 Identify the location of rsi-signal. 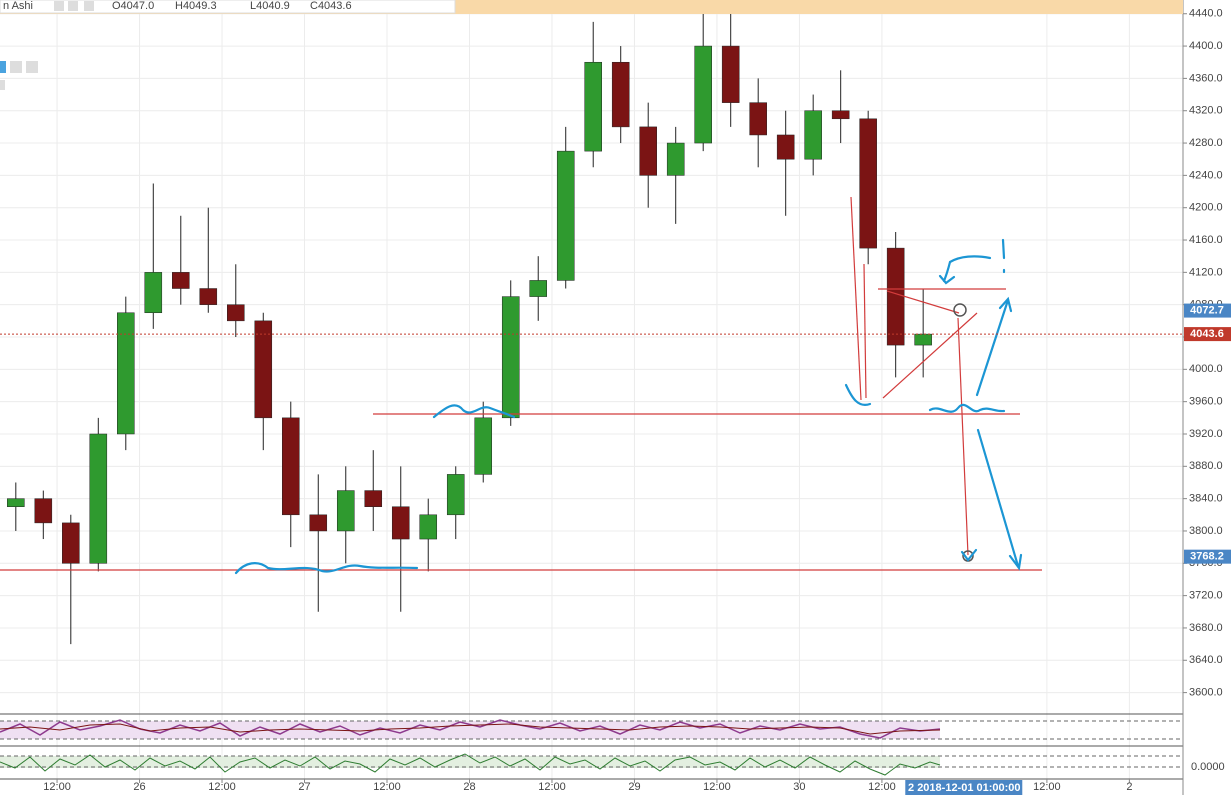
(470, 729).